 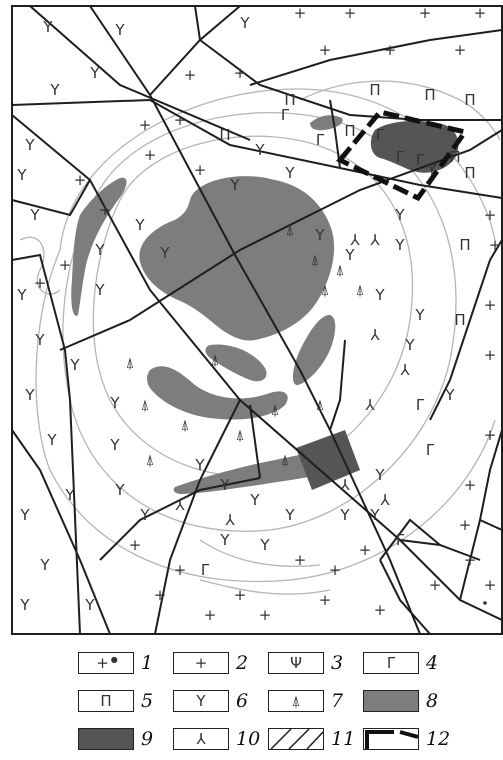 I want to click on legend-number: 10, so click(x=248, y=739).